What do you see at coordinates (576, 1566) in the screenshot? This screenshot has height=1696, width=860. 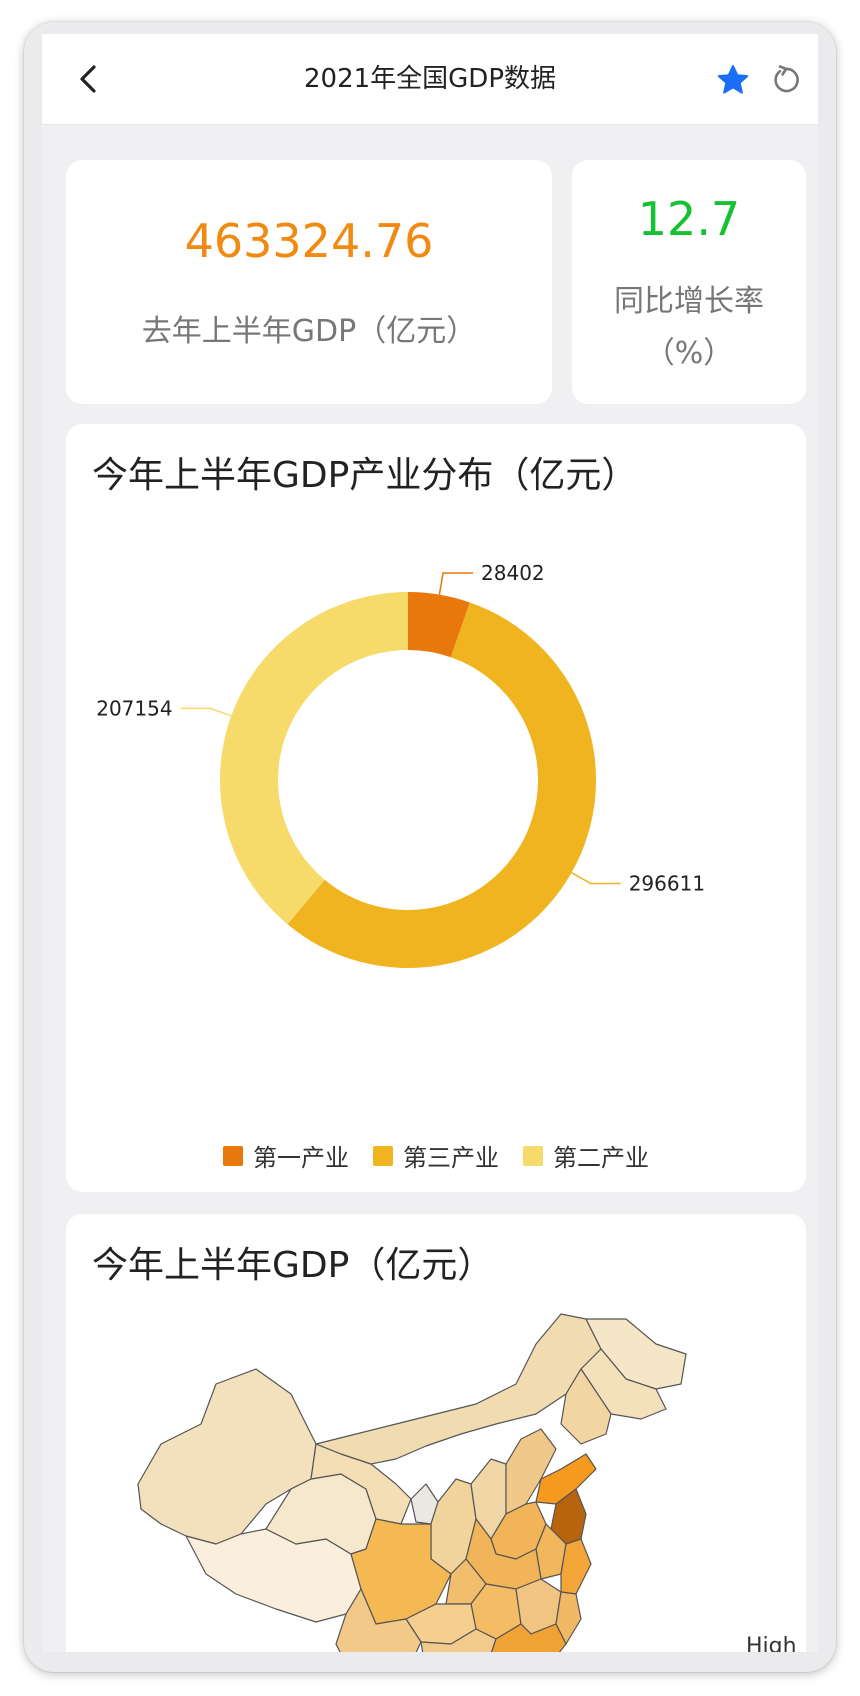 I see `map-region-zhejiang` at bounding box center [576, 1566].